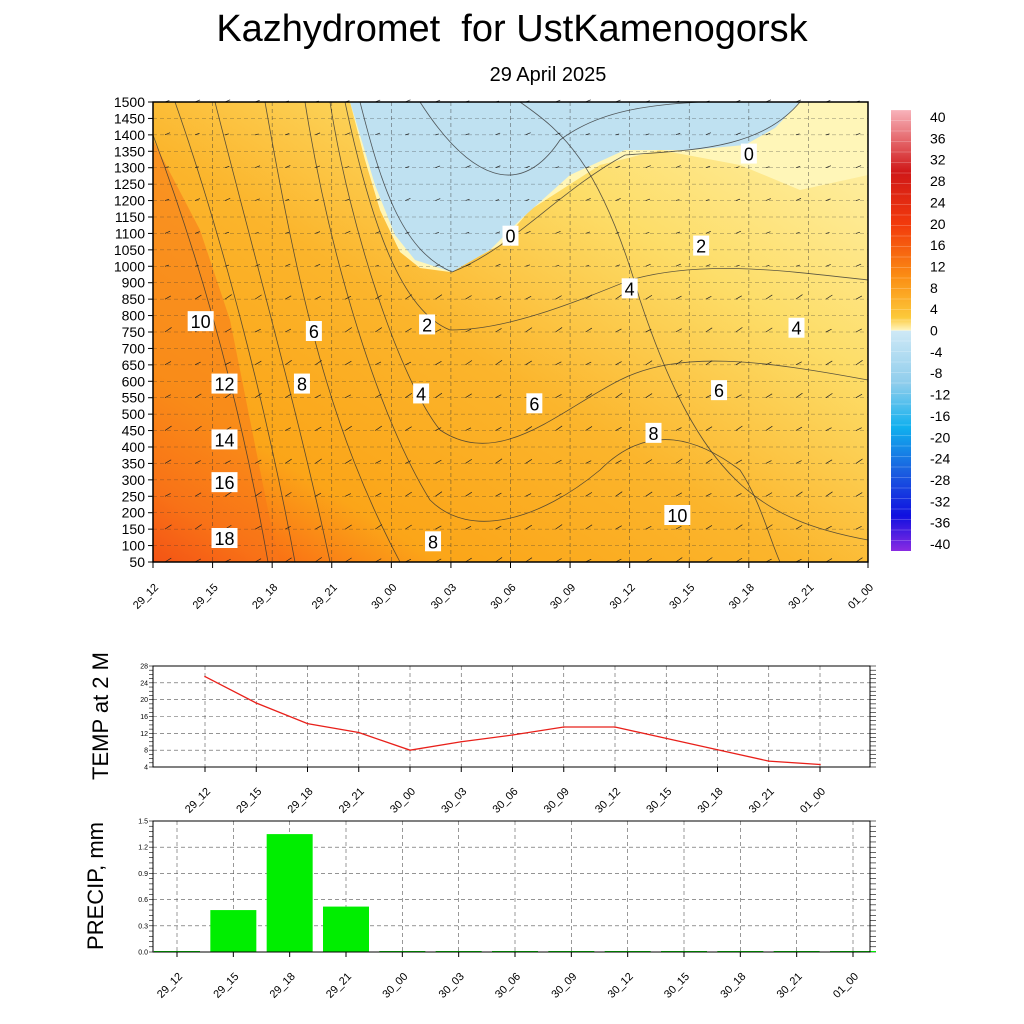 Image resolution: width=1024 pixels, height=1024 pixels. What do you see at coordinates (940, 395) in the screenshot?
I see `colorbar-tick-label: -12` at bounding box center [940, 395].